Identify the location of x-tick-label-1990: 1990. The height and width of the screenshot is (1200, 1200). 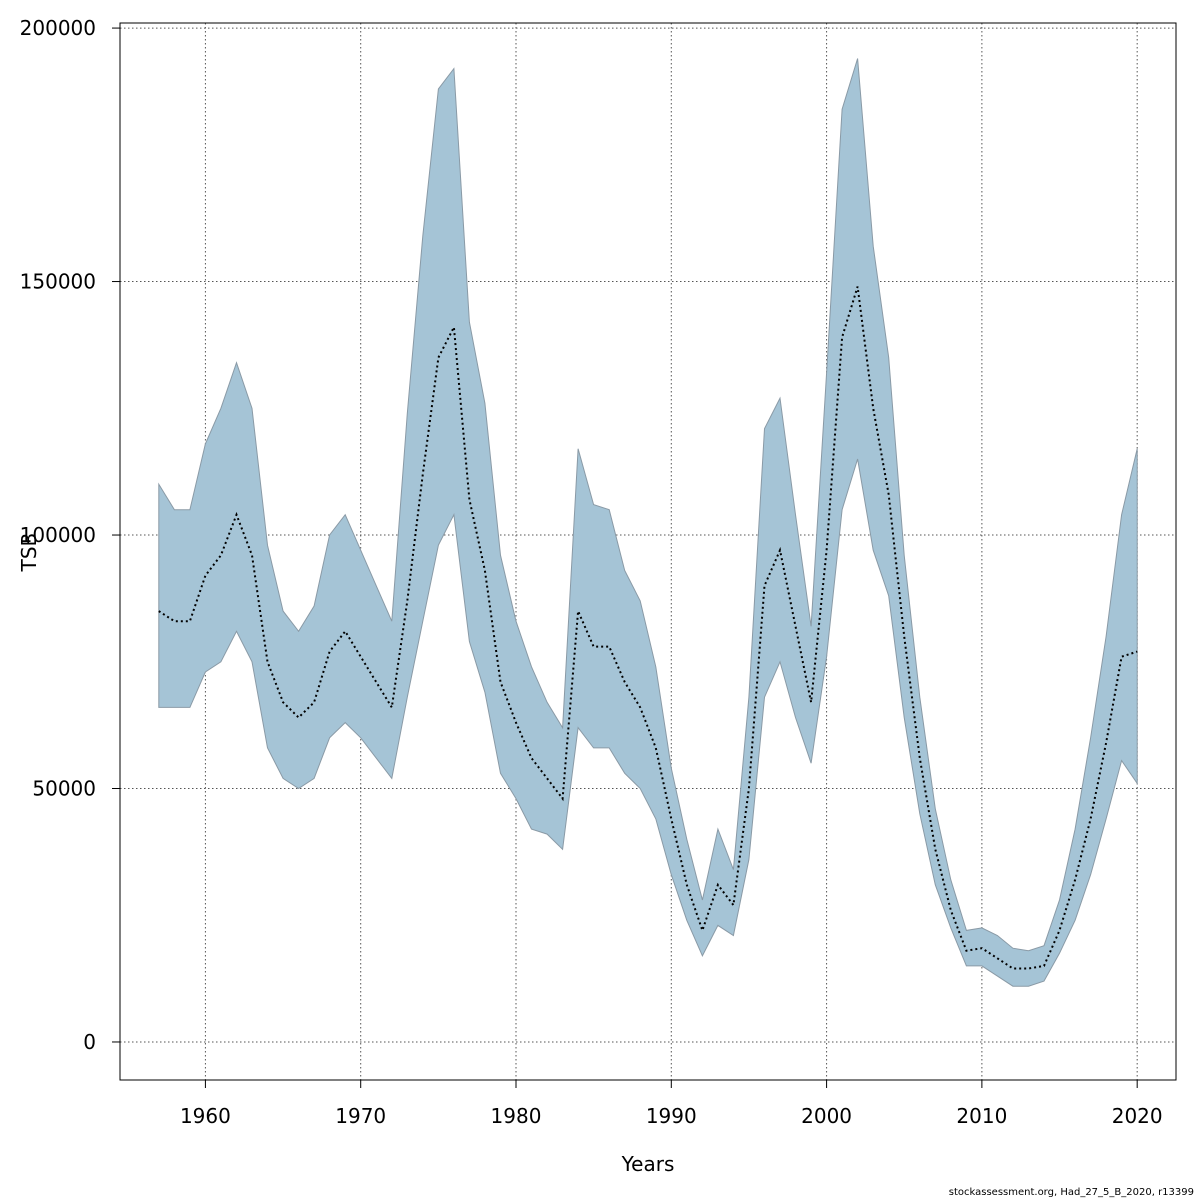
(671, 1116).